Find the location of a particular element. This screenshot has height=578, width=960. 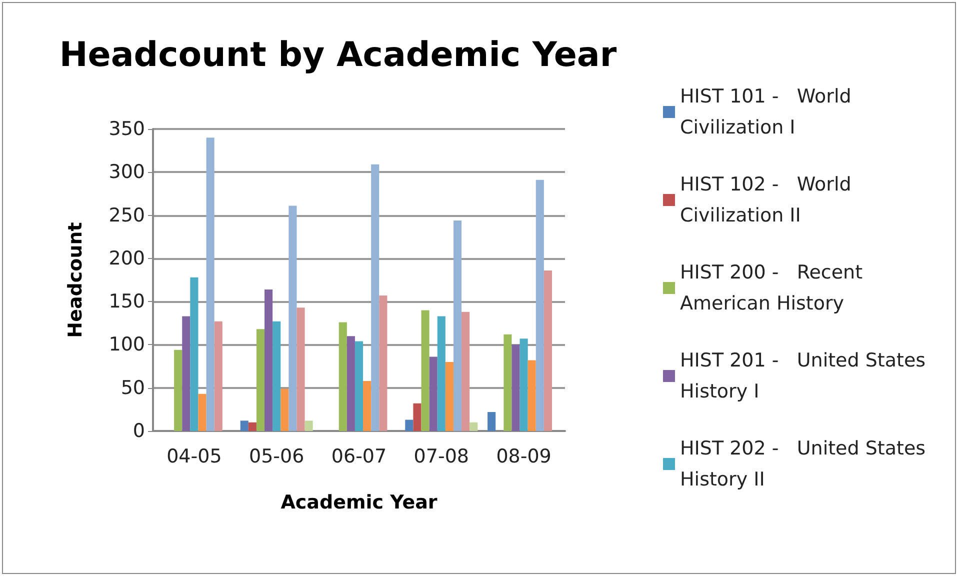

x-tick-label: 04-05 is located at coordinates (194, 457).